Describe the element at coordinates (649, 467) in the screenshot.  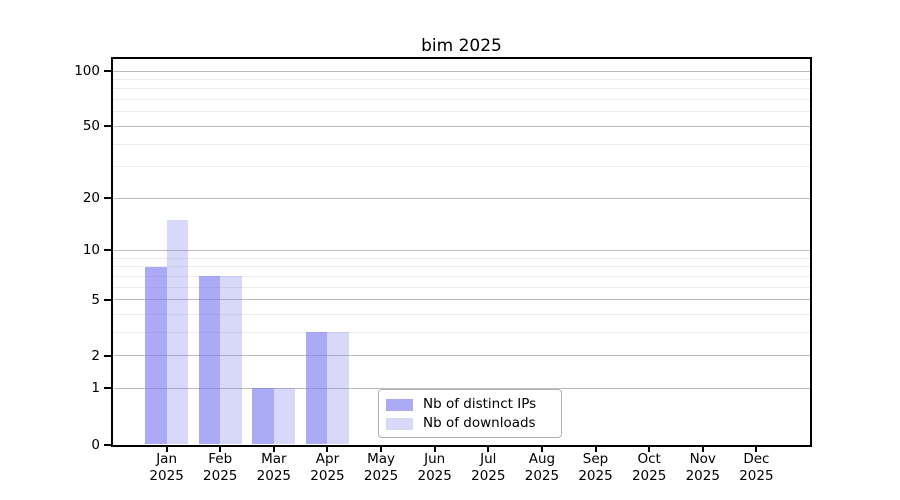
I see `x-tick-label: Oct 2025` at that location.